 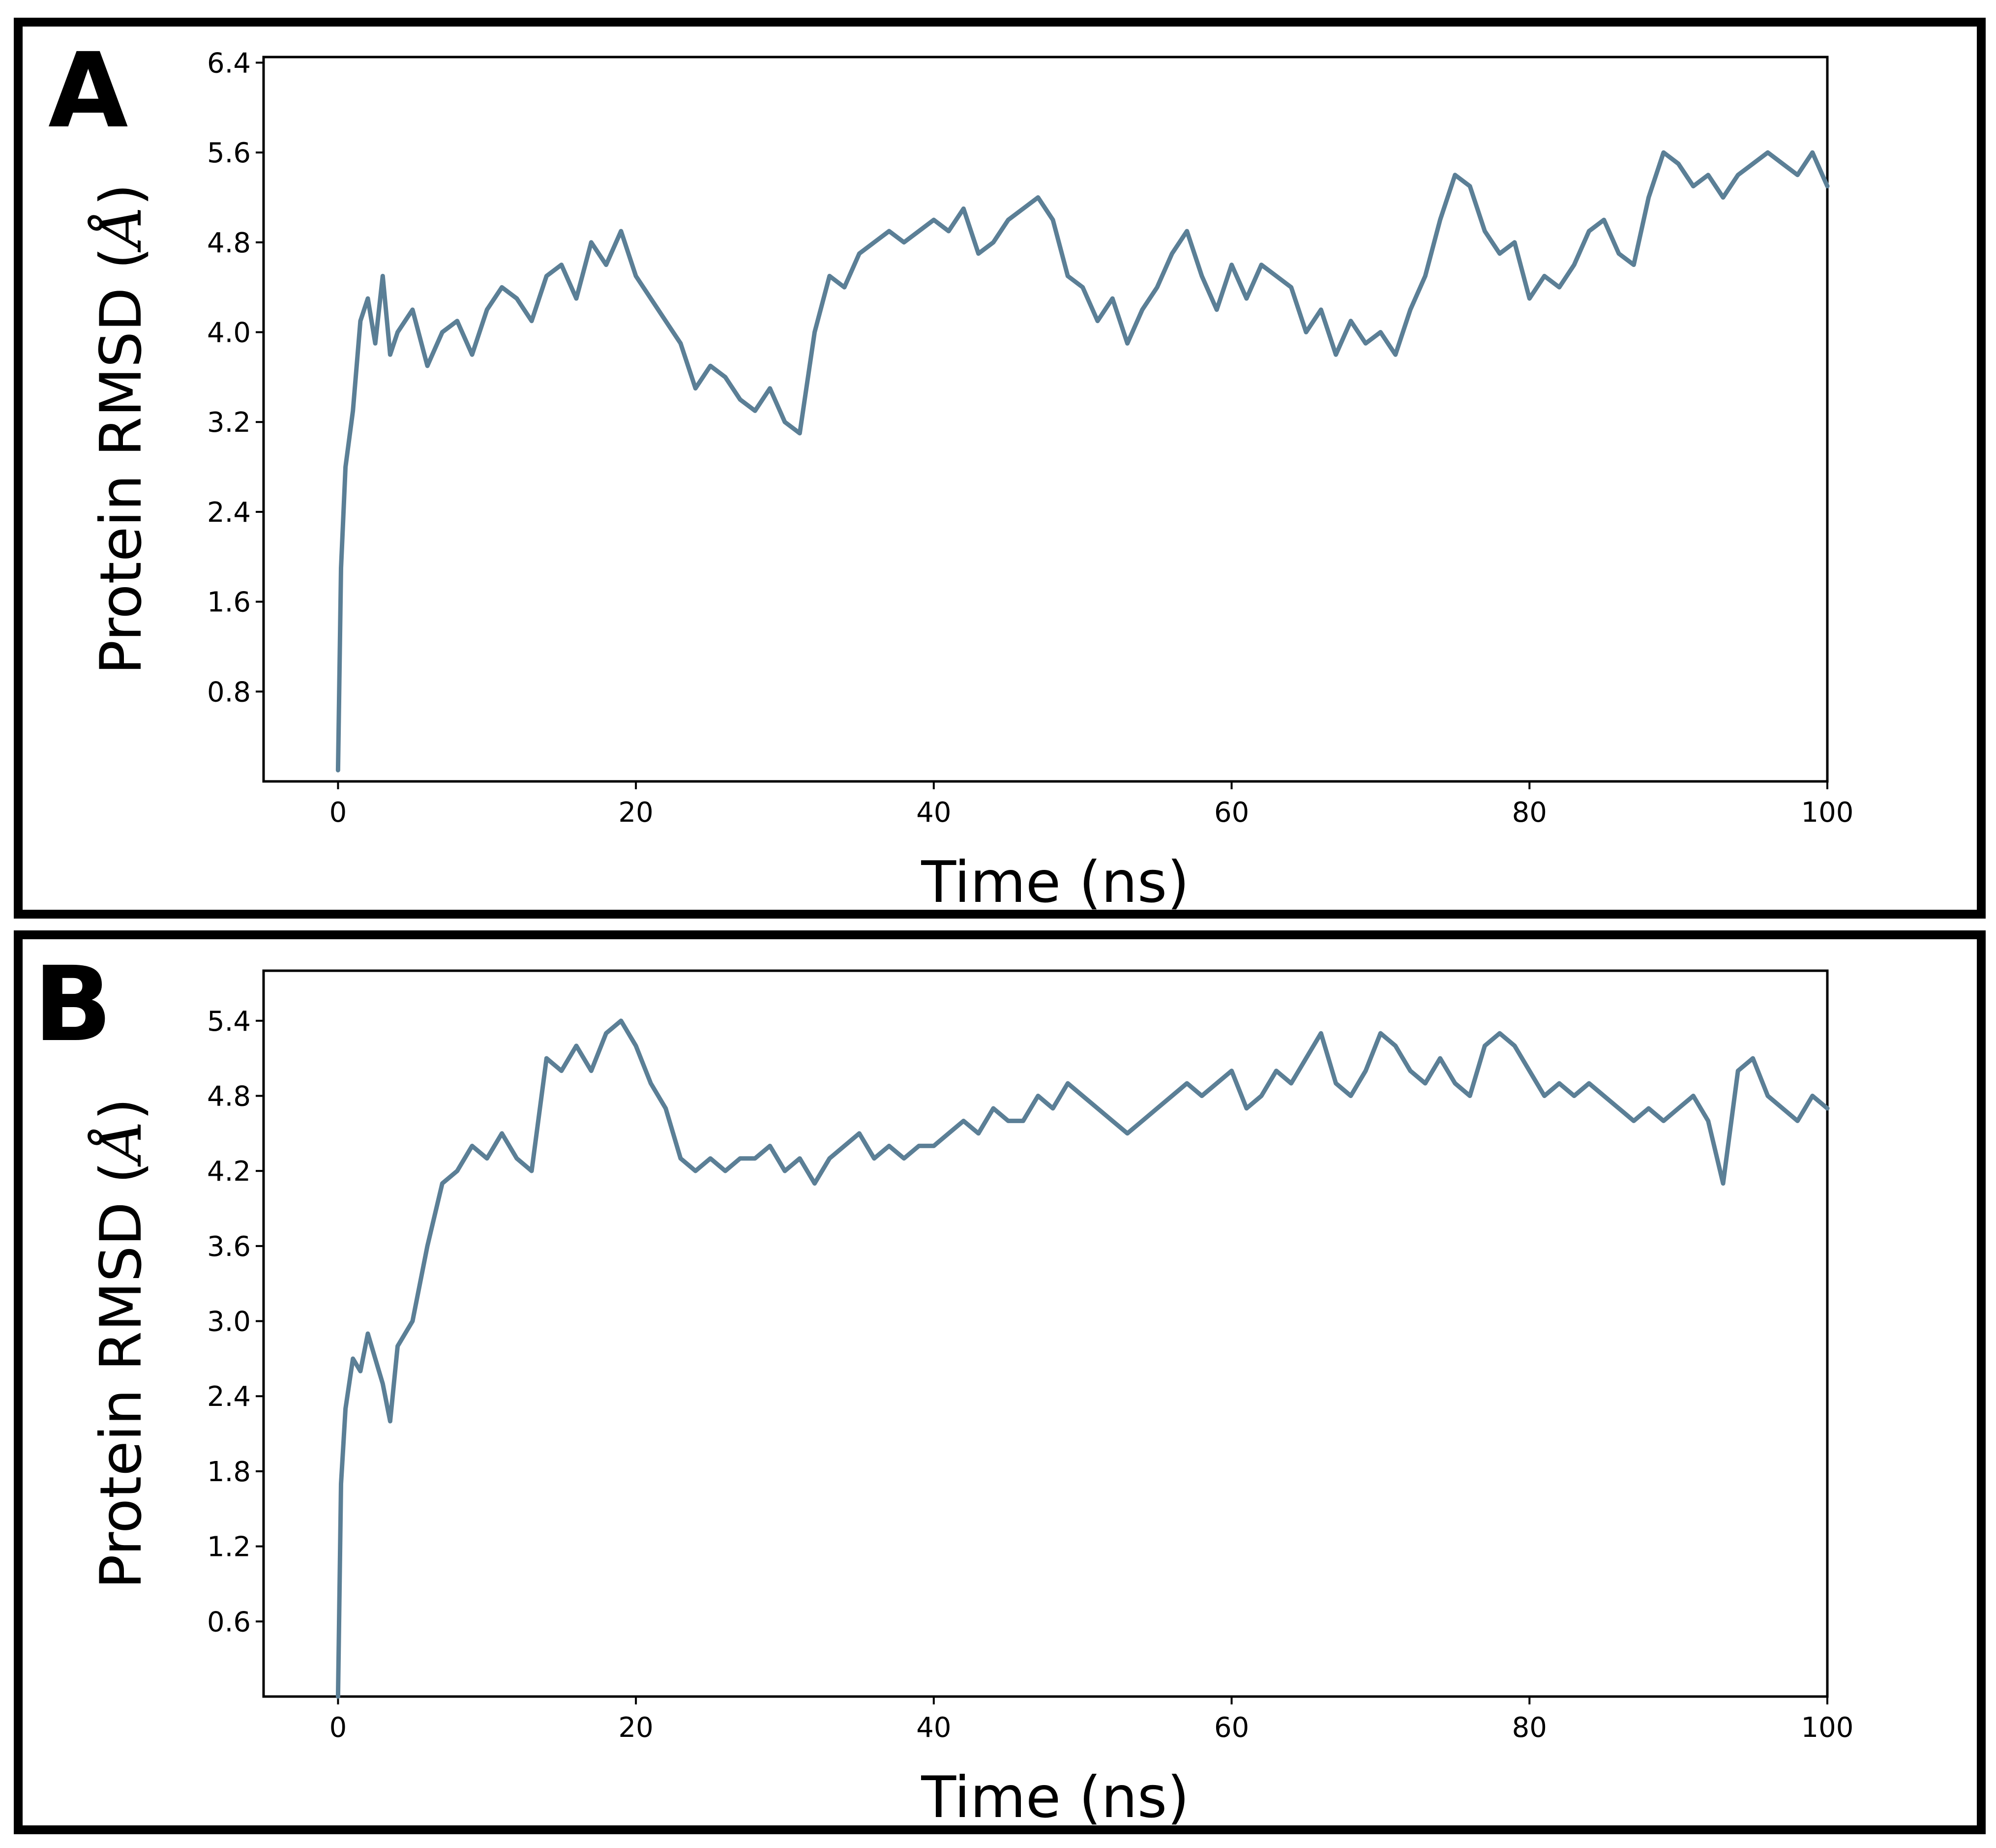 I want to click on y-tick-label: 1.2, so click(x=229, y=1547).